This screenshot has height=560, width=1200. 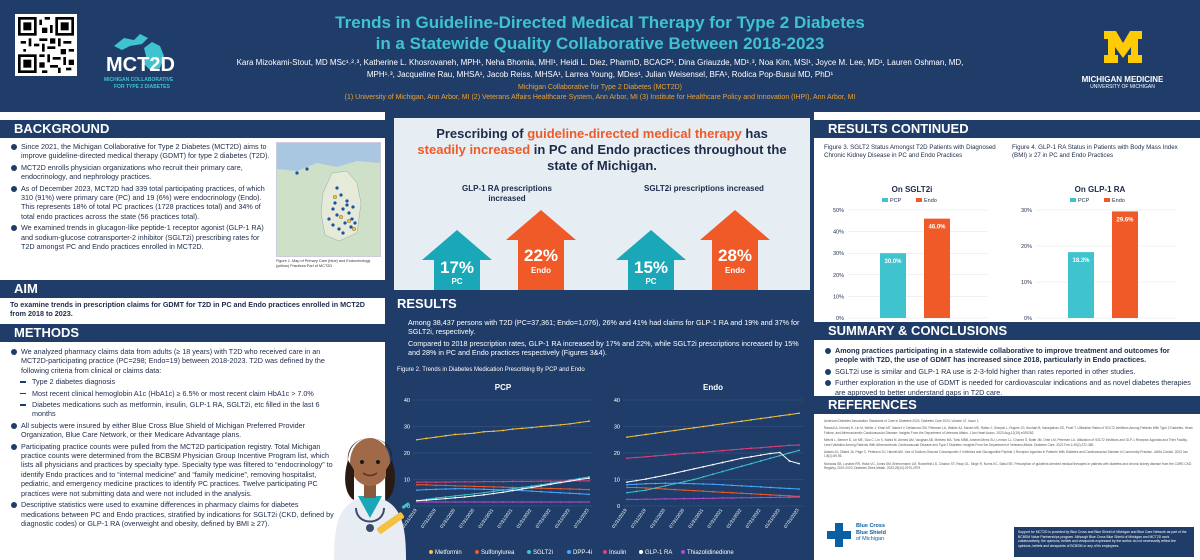 I want to click on bar-value-label: 30.0%, so click(x=893, y=262).